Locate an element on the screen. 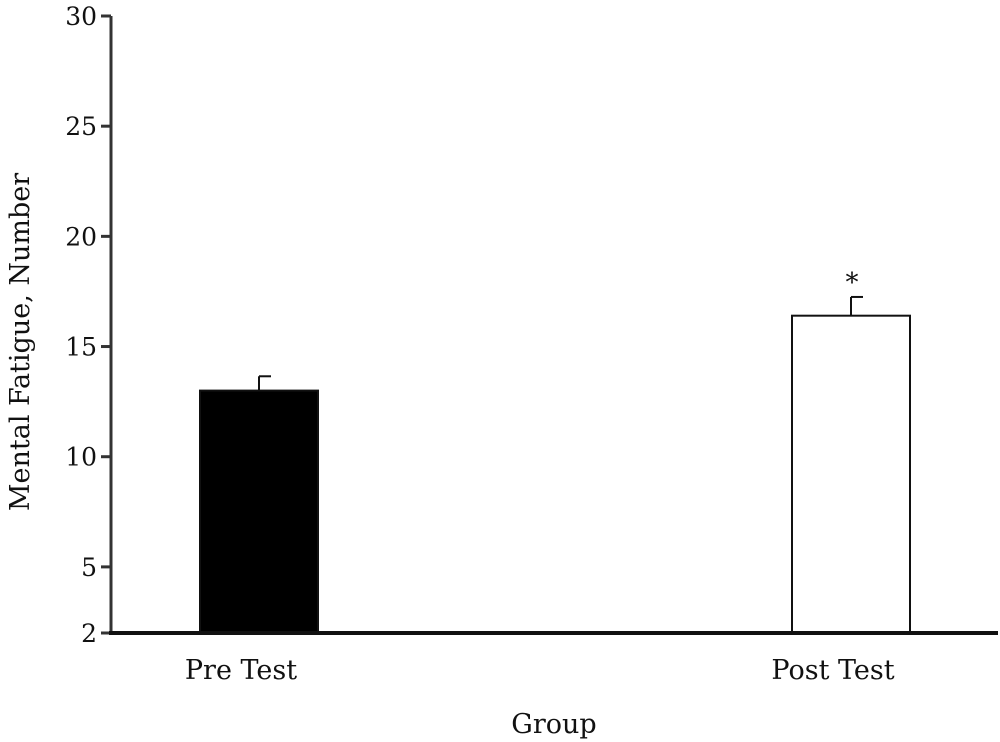 This screenshot has width=1000, height=742. y-tick-label: 25 is located at coordinates (81, 126).